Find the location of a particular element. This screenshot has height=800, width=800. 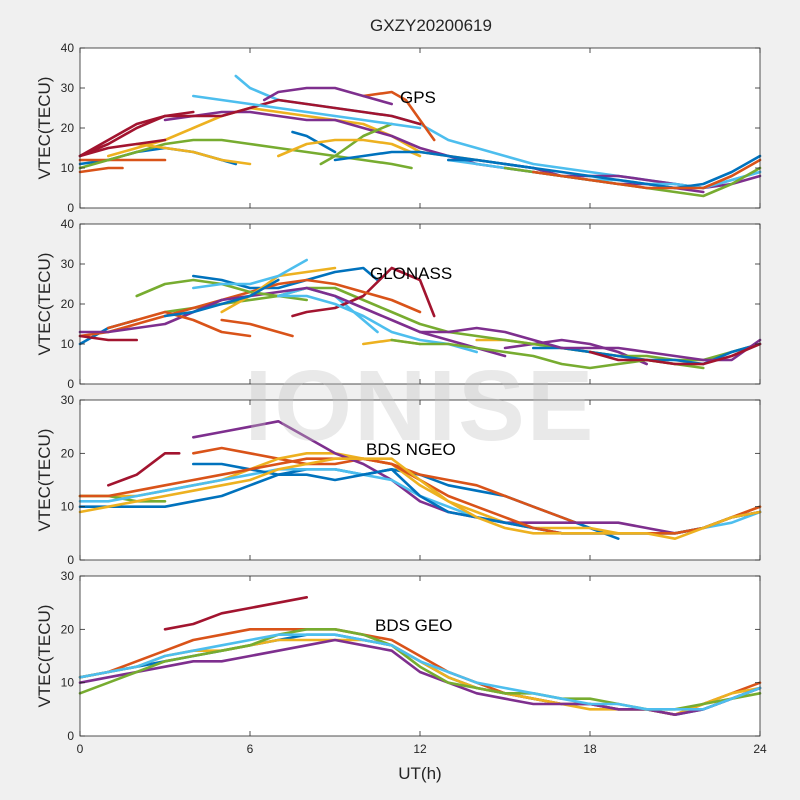

figure-title: GXZY20200619 is located at coordinates (431, 25).